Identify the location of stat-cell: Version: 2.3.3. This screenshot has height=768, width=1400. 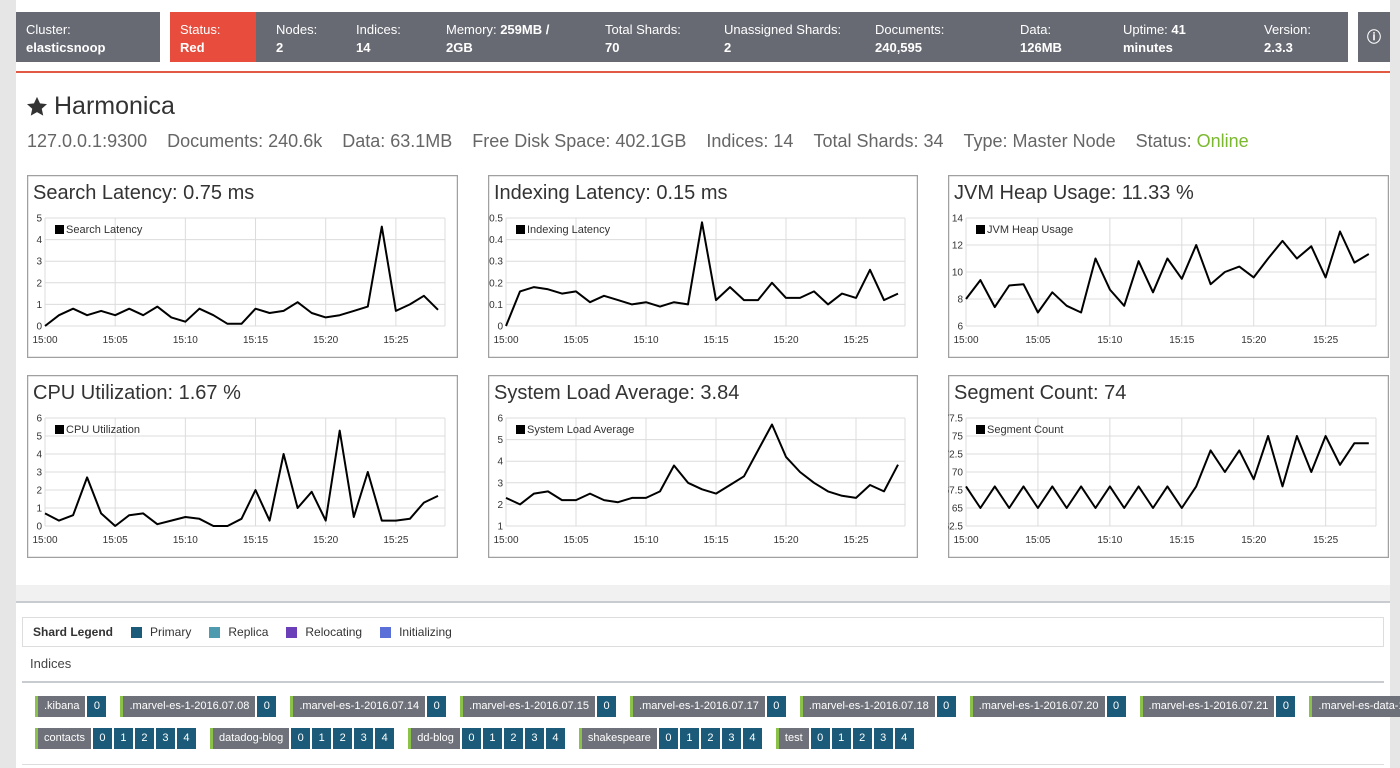
(1301, 37).